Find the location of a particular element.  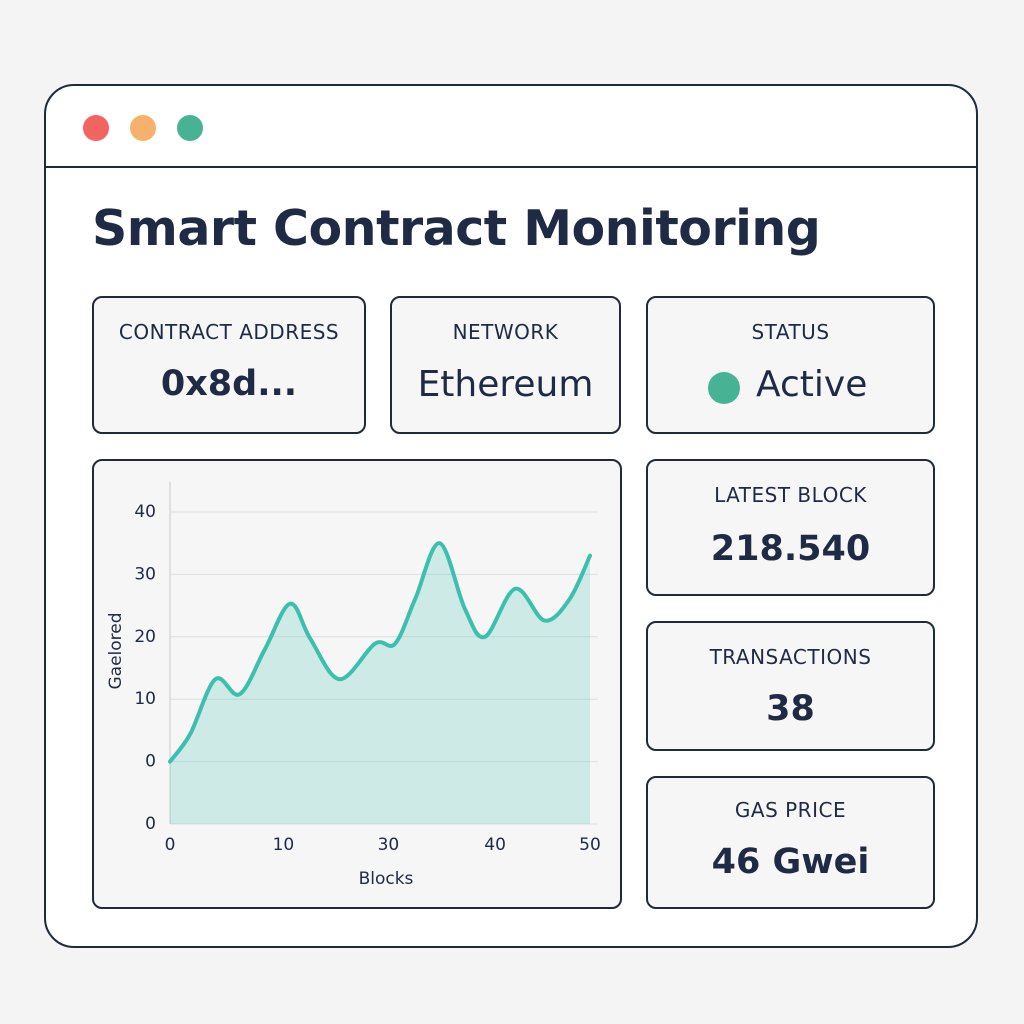

card: GAS PRICE 46 Gwei is located at coordinates (790, 842).